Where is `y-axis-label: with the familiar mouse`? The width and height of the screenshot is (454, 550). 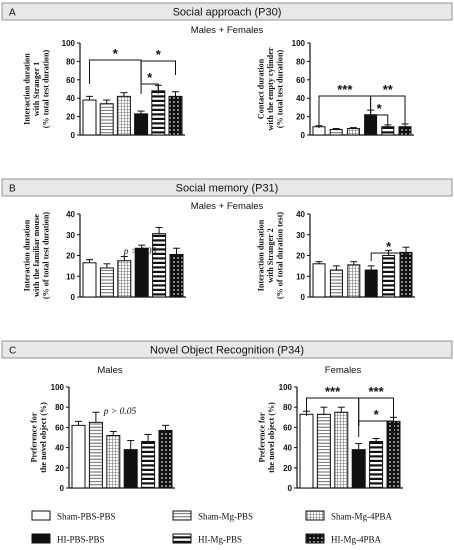 y-axis-label: with the familiar mouse is located at coordinates (36, 255).